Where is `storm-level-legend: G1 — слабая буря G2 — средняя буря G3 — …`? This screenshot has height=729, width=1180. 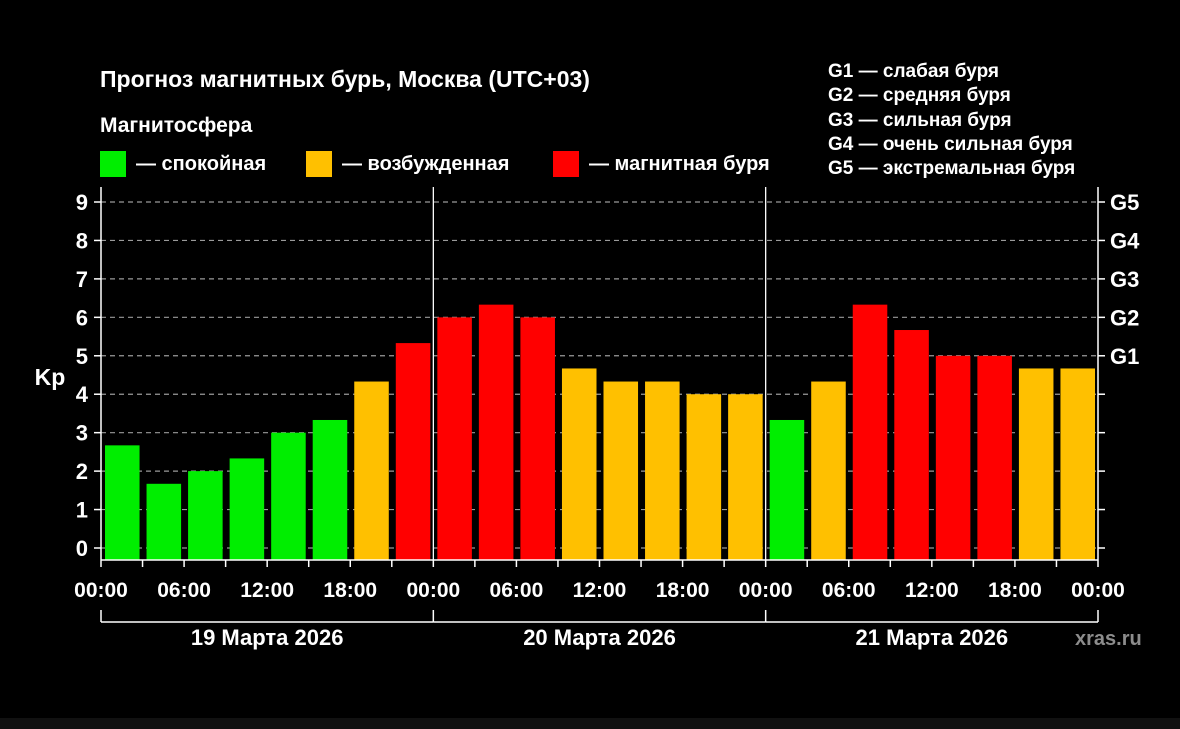 storm-level-legend: G1 — слабая буря G2 — средняя буря G3 — … is located at coordinates (951, 120).